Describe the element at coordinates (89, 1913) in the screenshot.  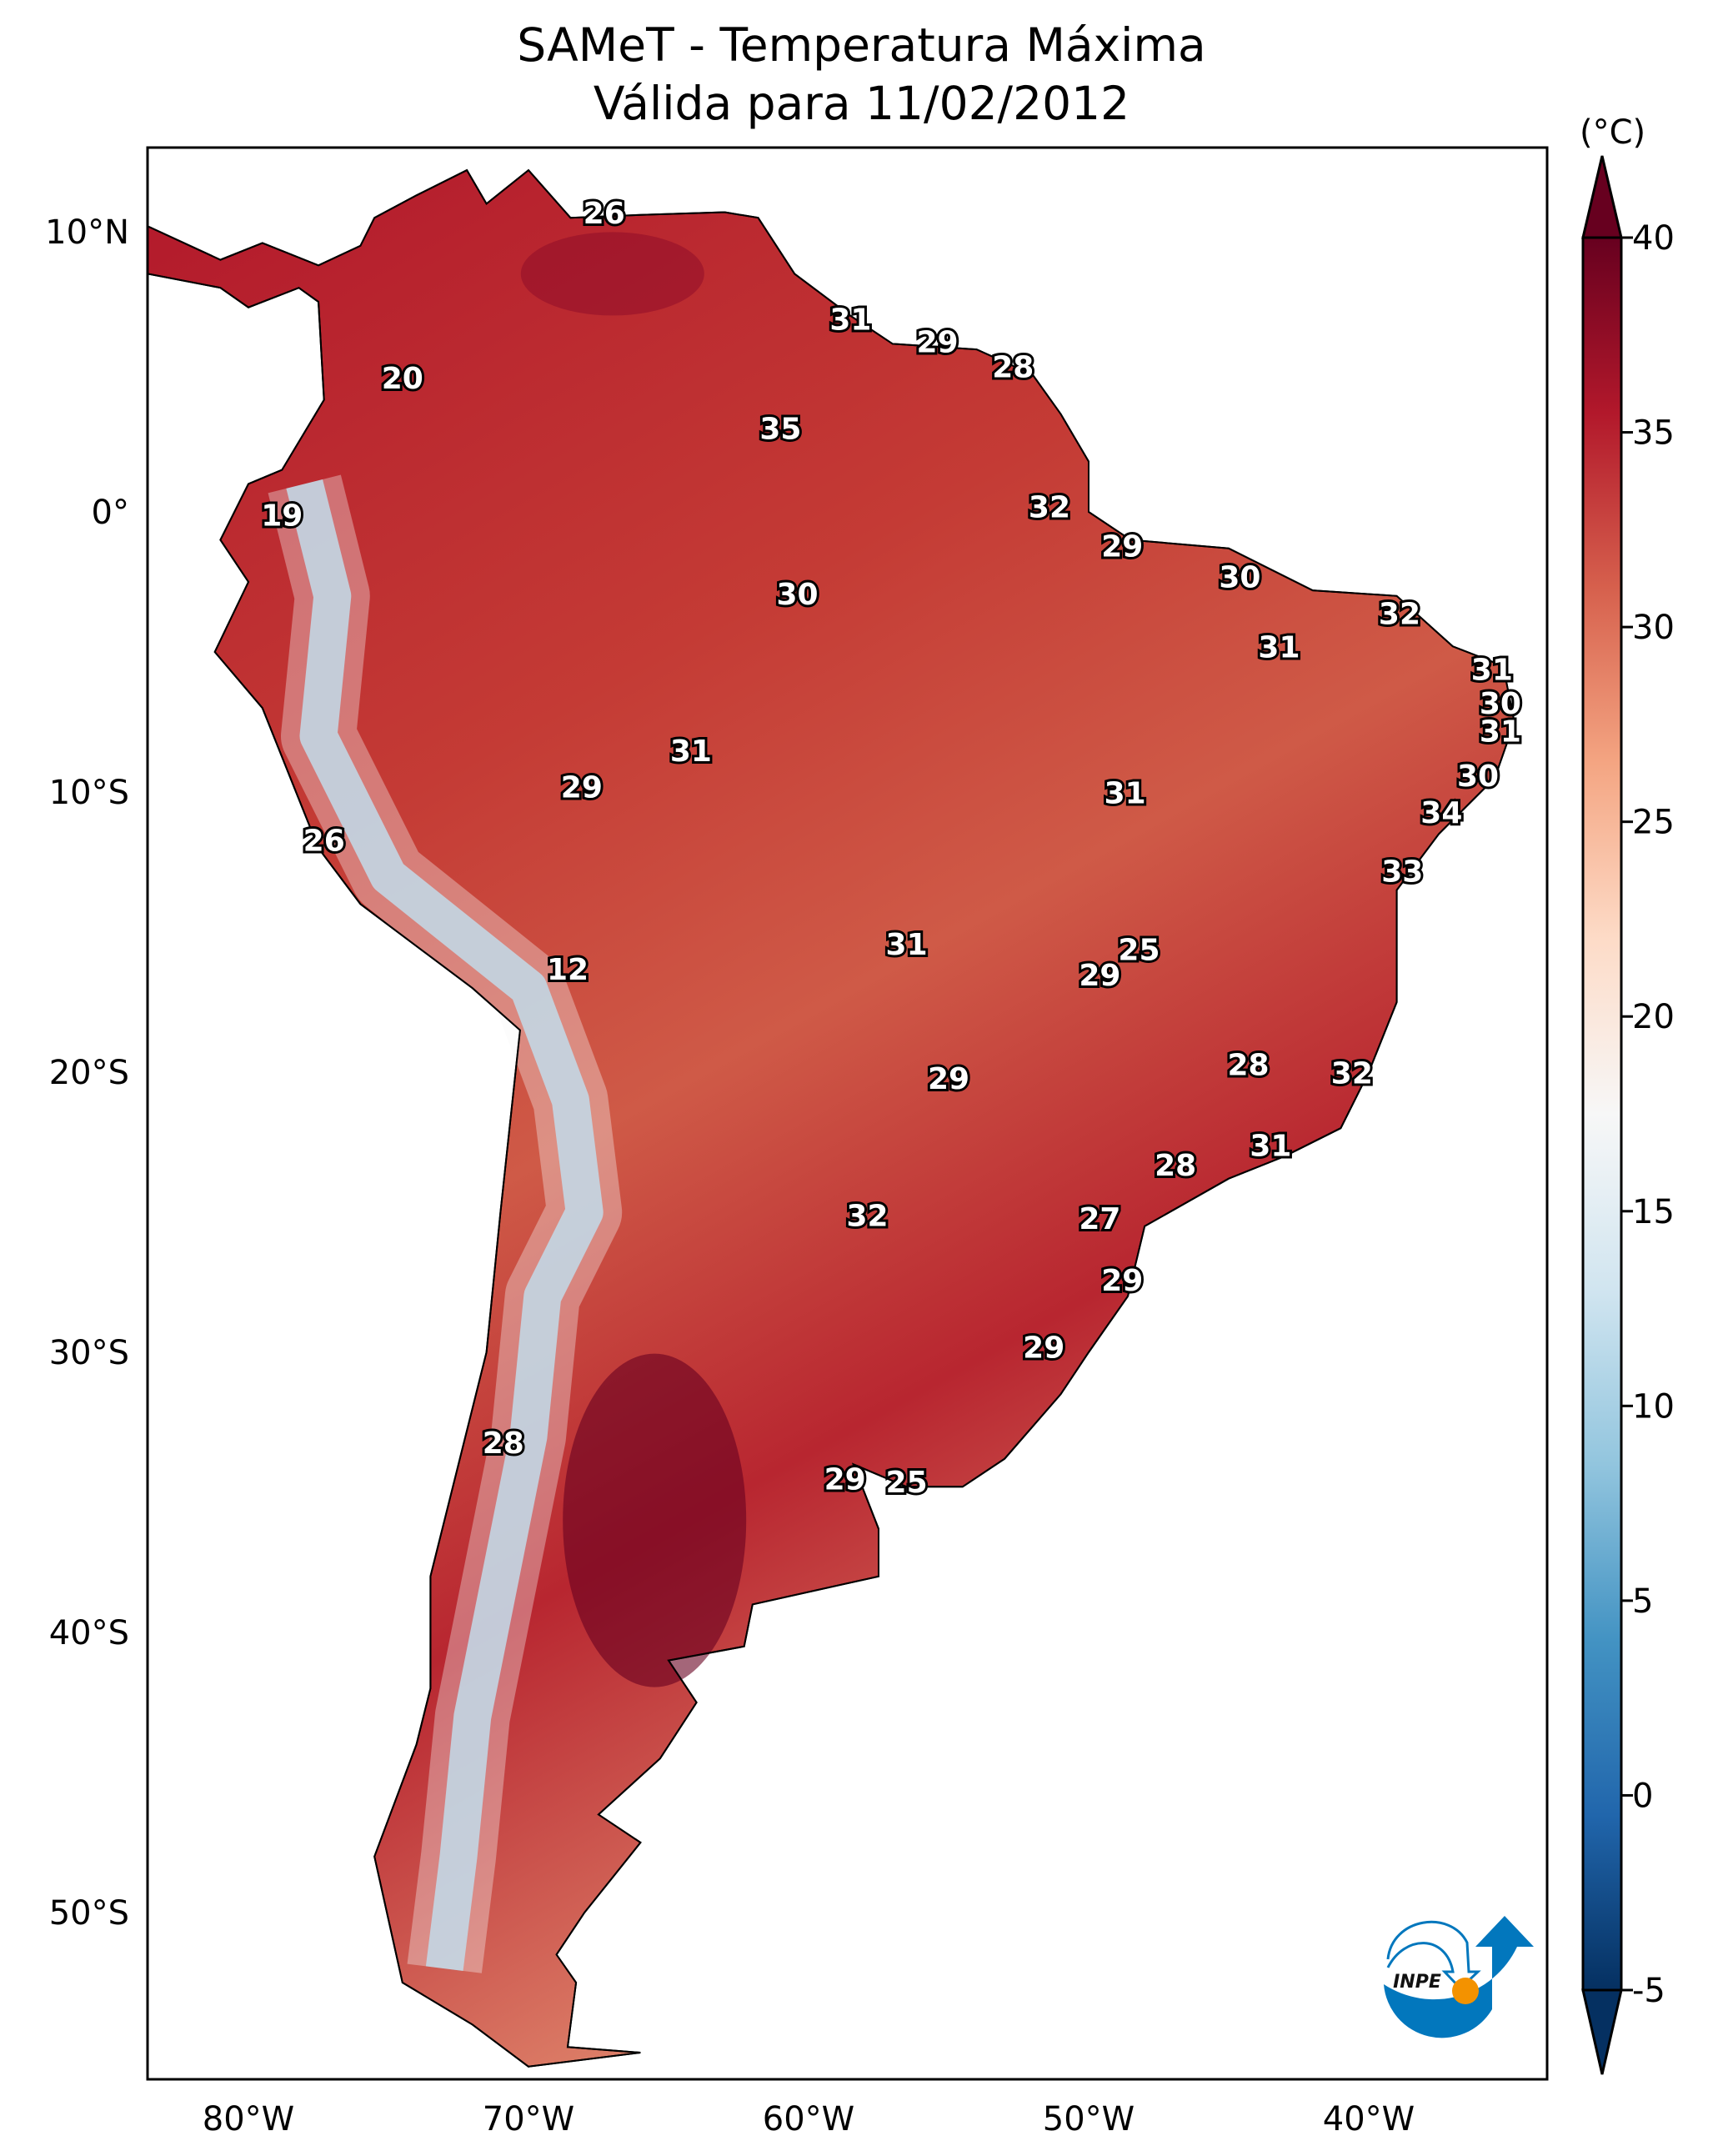
I see `lat-tick-label: 50°S` at that location.